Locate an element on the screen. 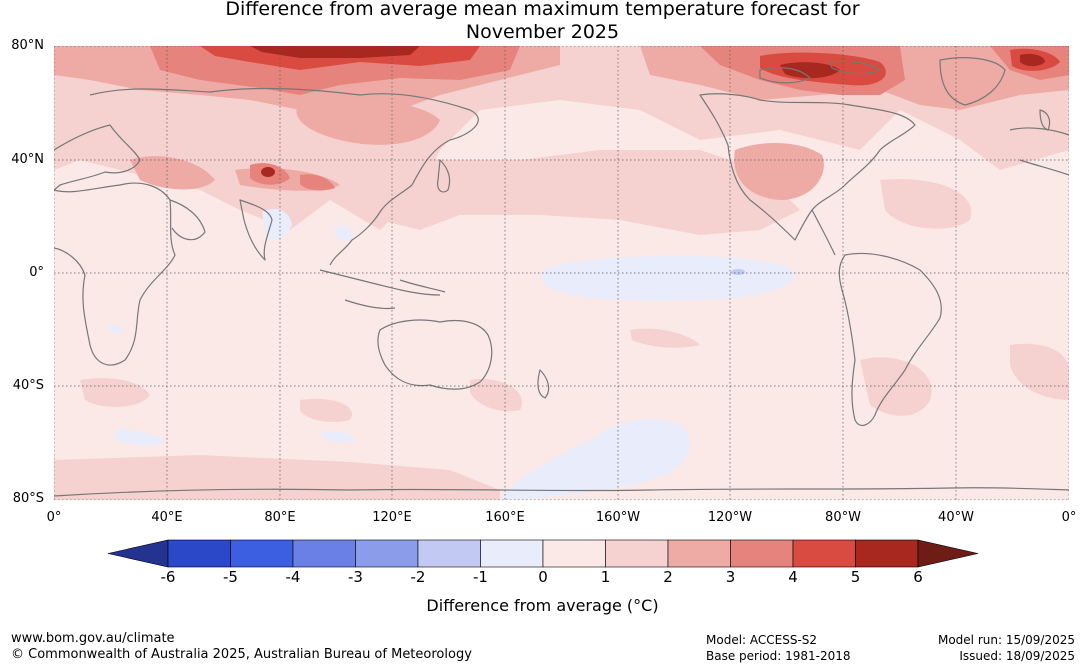  lat-label-40n: 40°N is located at coordinates (27, 159).